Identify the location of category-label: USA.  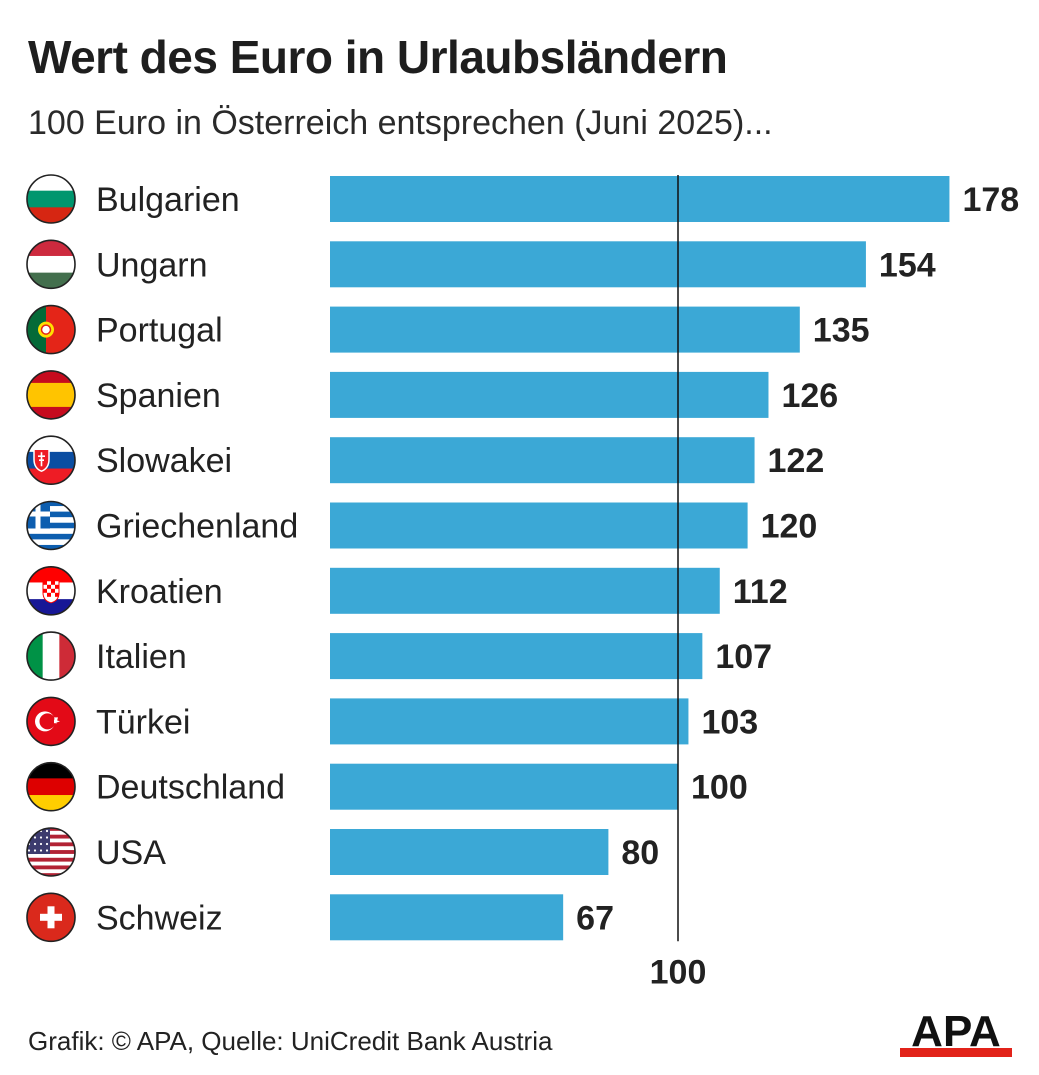
(131, 853).